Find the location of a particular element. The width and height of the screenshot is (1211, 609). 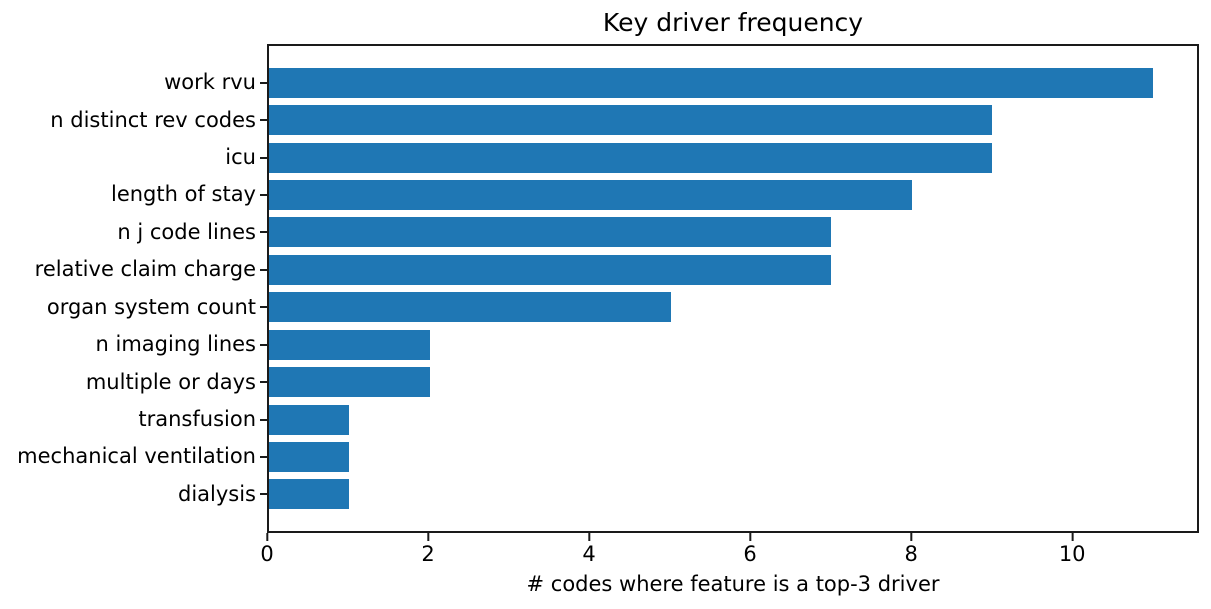

category-label: n j code lines is located at coordinates (186, 231).